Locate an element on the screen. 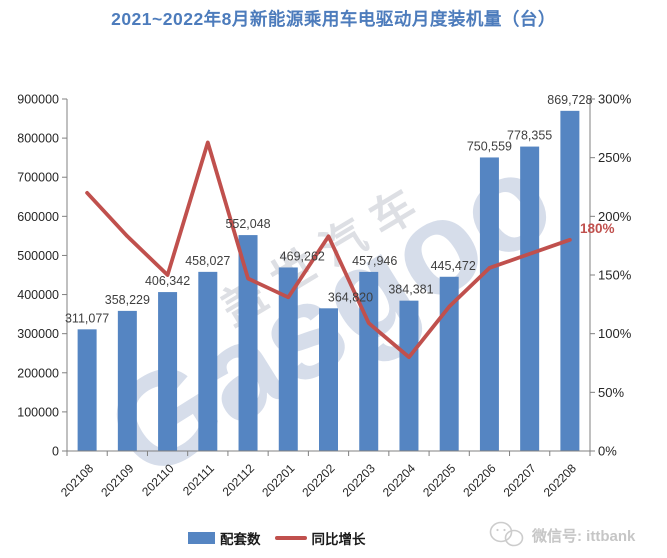 Image resolution: width=667 pixels, height=558 pixels. bar-value-label-202109: 358,229 is located at coordinates (127, 300).